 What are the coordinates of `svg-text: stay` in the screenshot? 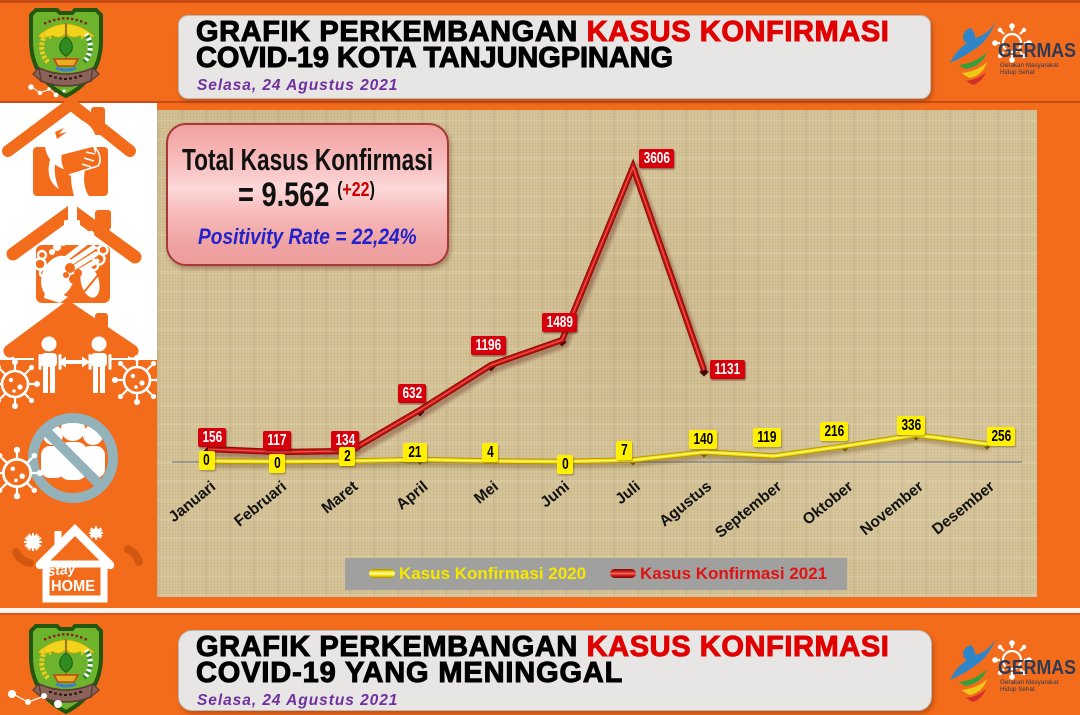 It's located at (62, 569).